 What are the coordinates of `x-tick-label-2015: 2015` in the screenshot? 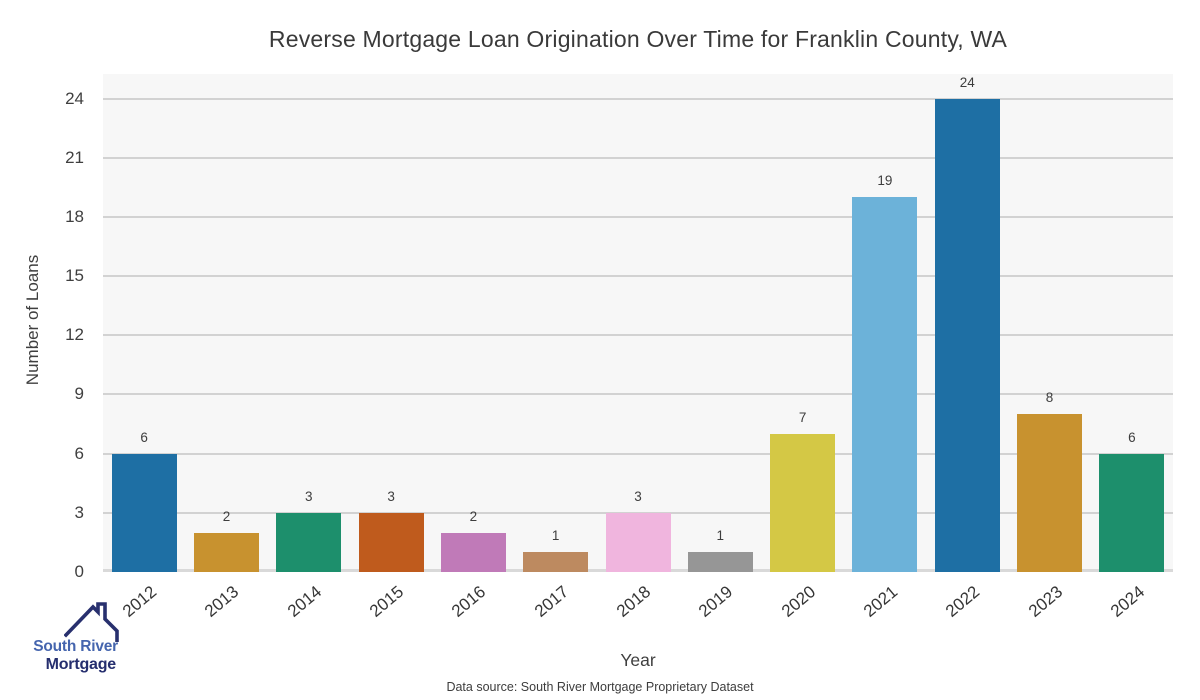 It's located at (387, 601).